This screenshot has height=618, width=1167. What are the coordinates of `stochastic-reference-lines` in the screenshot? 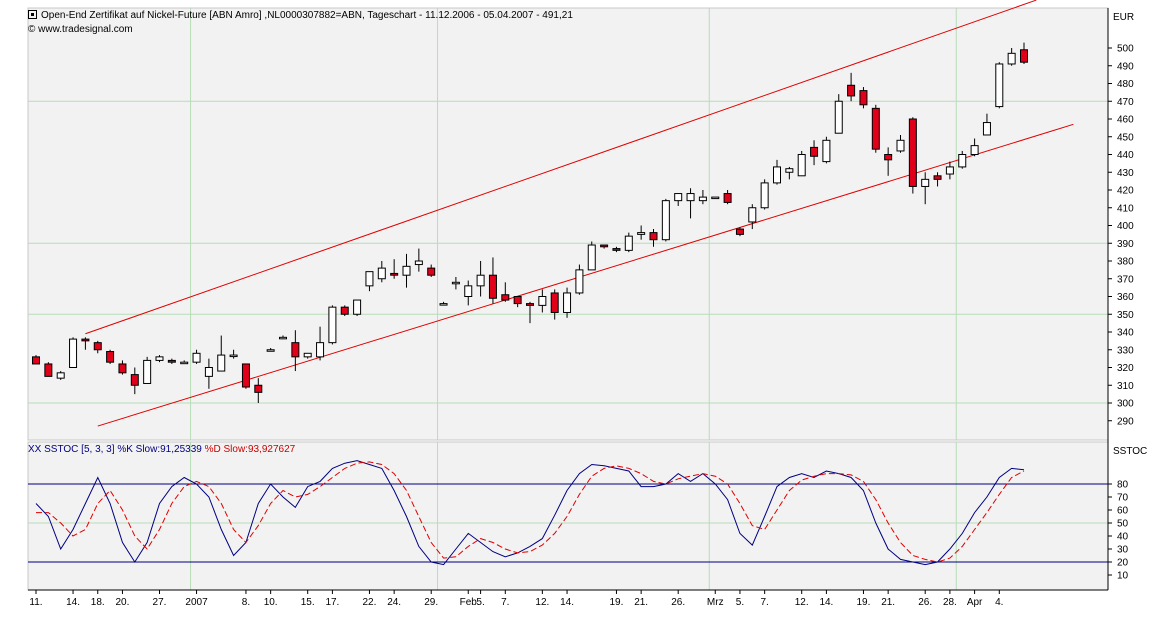 It's located at (568, 523).